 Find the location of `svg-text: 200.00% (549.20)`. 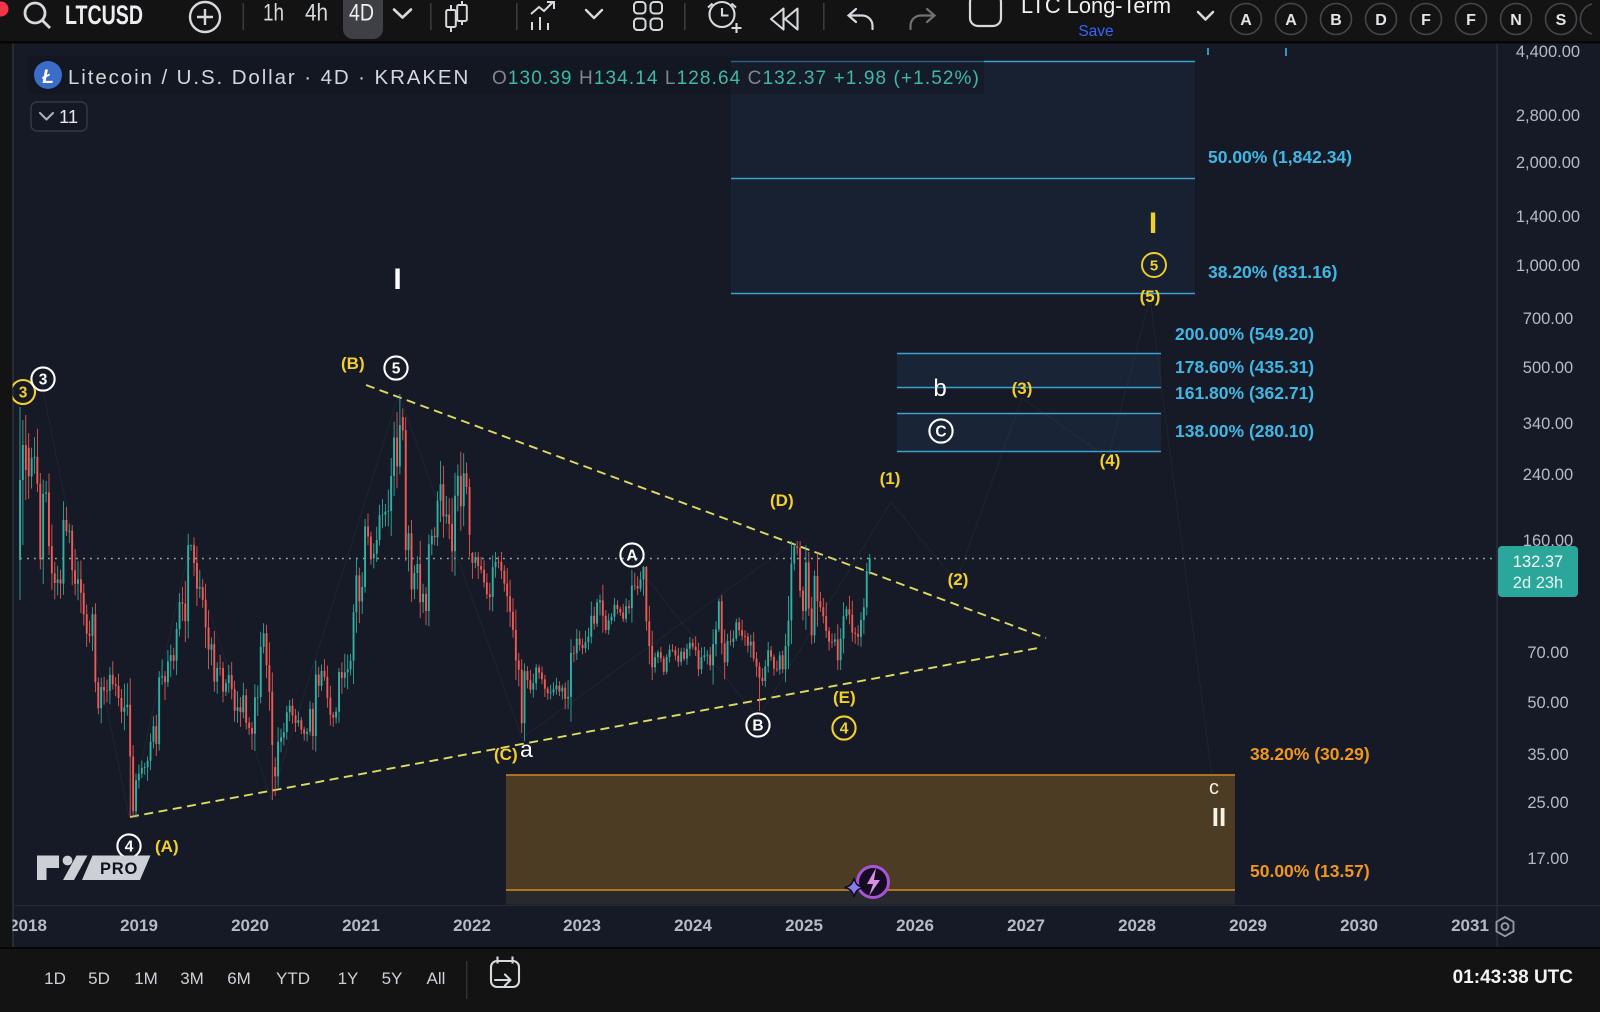

svg-text: 200.00% (549.20) is located at coordinates (1244, 334).